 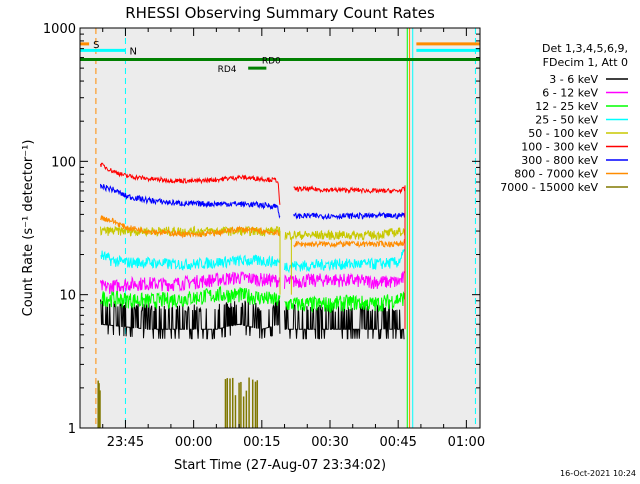 I want to click on legend-label-4: 50 - 100 keV, so click(x=563, y=133).